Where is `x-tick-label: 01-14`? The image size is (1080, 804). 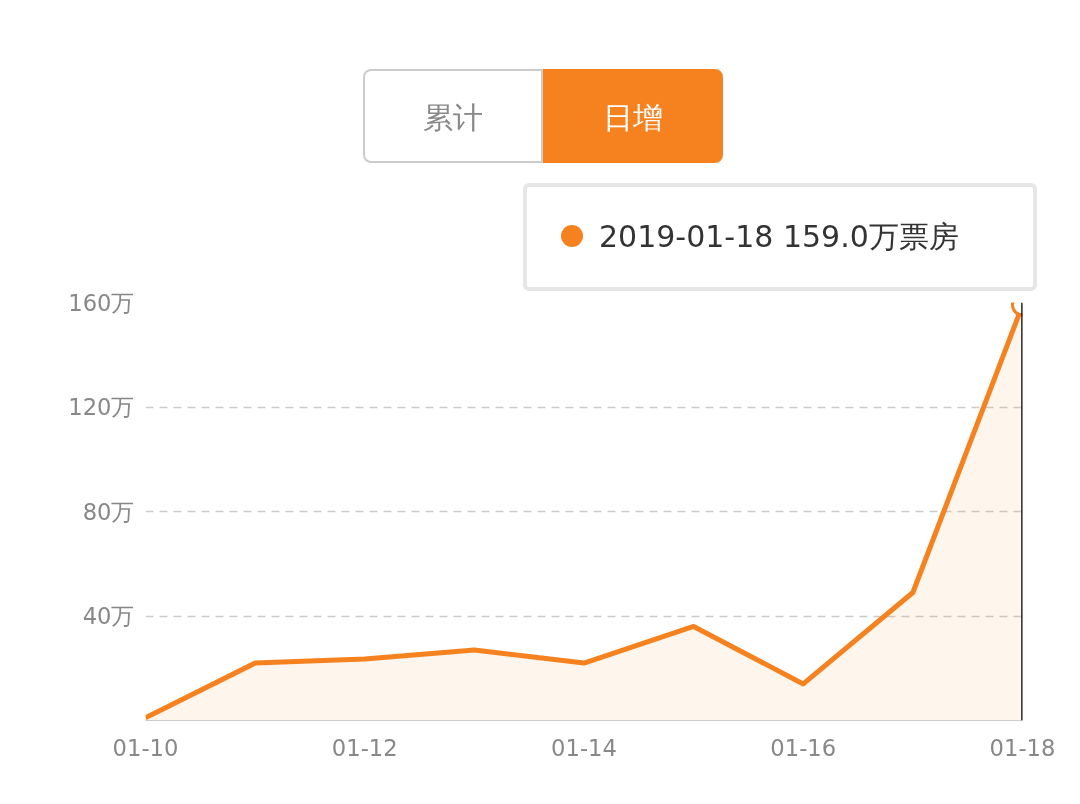 x-tick-label: 01-14 is located at coordinates (584, 747).